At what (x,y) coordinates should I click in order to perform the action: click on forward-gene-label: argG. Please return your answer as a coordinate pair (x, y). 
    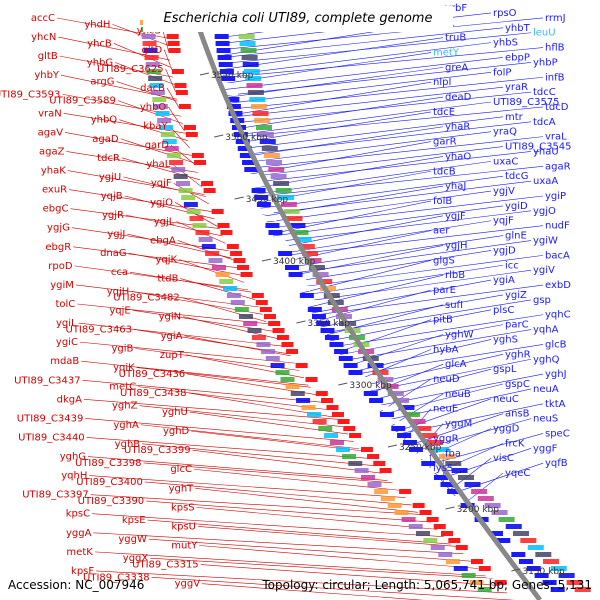
    Looking at the image, I should click on (102, 82).